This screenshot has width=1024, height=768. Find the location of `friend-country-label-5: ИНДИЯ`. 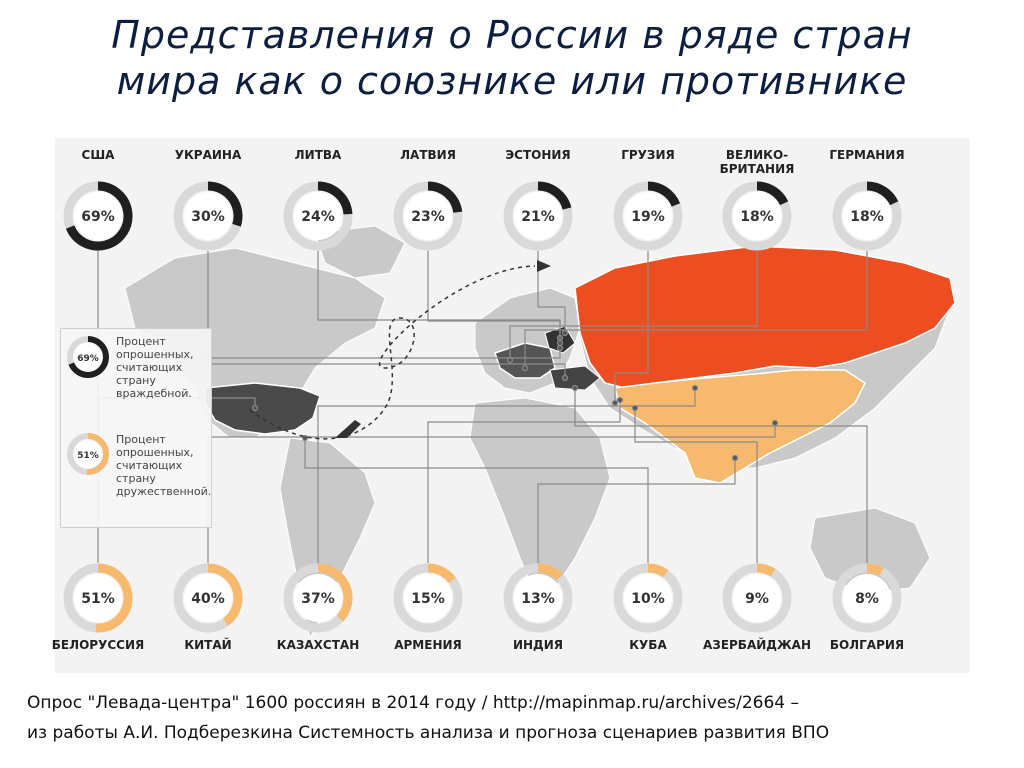

friend-country-label-5: ИНДИЯ is located at coordinates (538, 645).